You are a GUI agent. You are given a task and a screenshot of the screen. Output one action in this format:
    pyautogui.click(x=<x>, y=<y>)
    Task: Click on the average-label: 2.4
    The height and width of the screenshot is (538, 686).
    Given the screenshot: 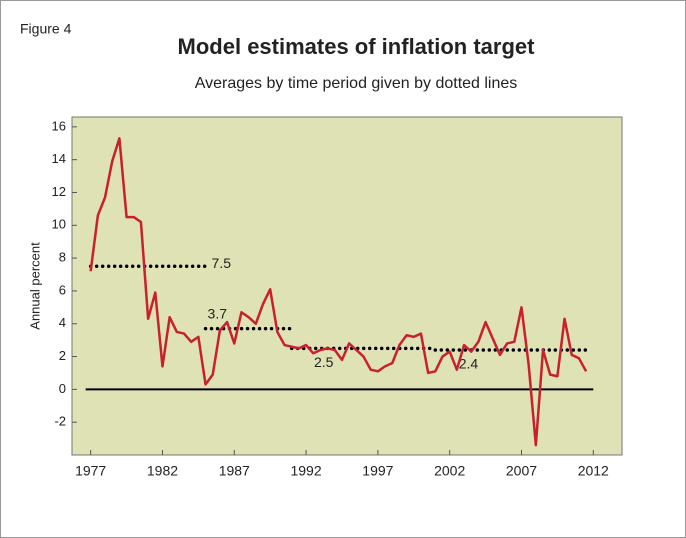 What is the action you would take?
    pyautogui.click(x=469, y=364)
    